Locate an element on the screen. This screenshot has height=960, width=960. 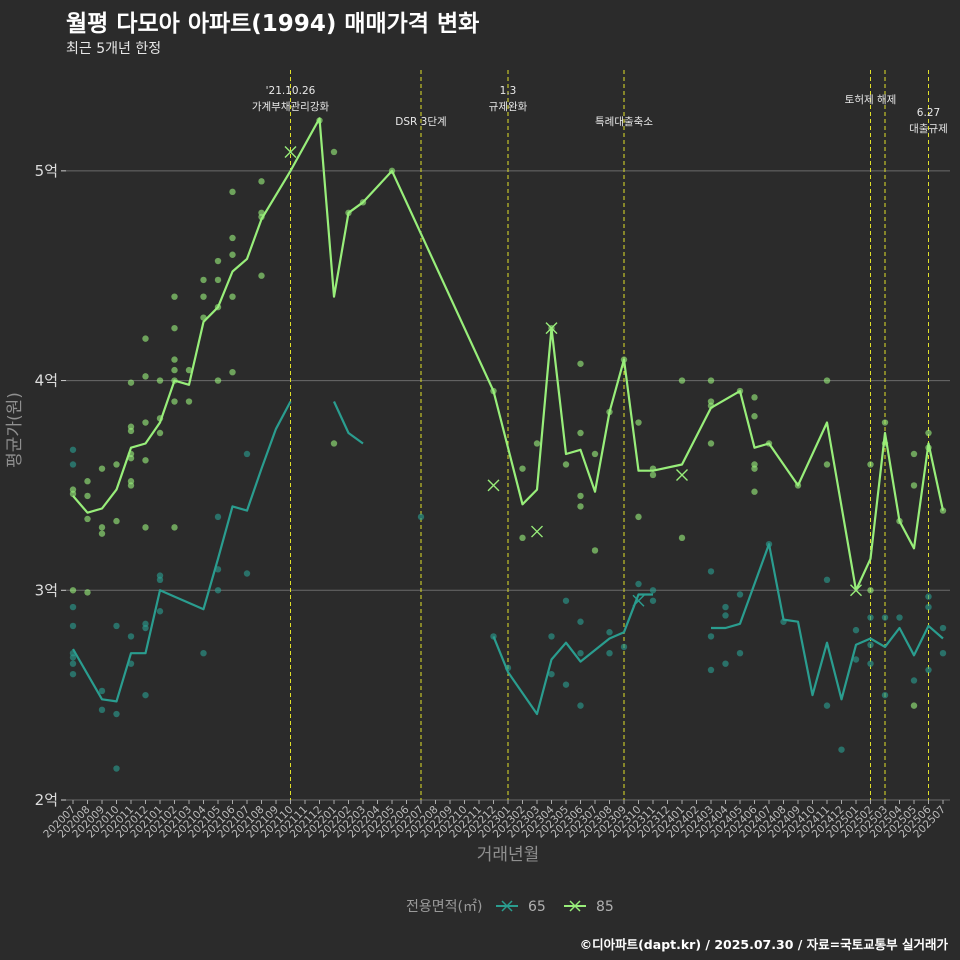
policy-annotation: 규제완화 is located at coordinates (508, 106).